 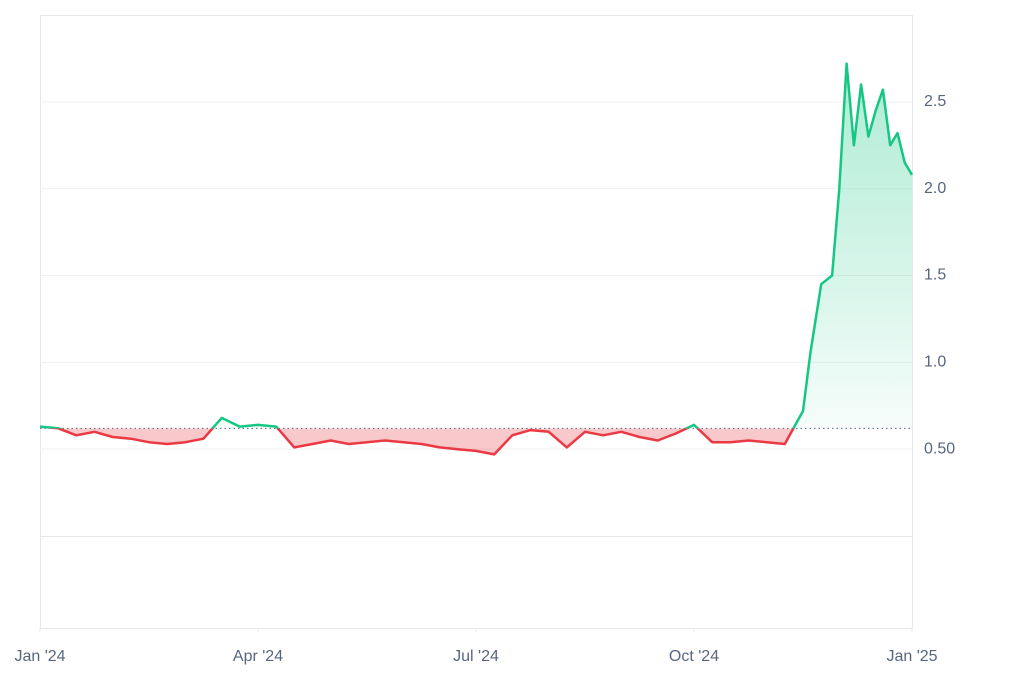 What do you see at coordinates (258, 656) in the screenshot?
I see `x-tick-label: Apr '24` at bounding box center [258, 656].